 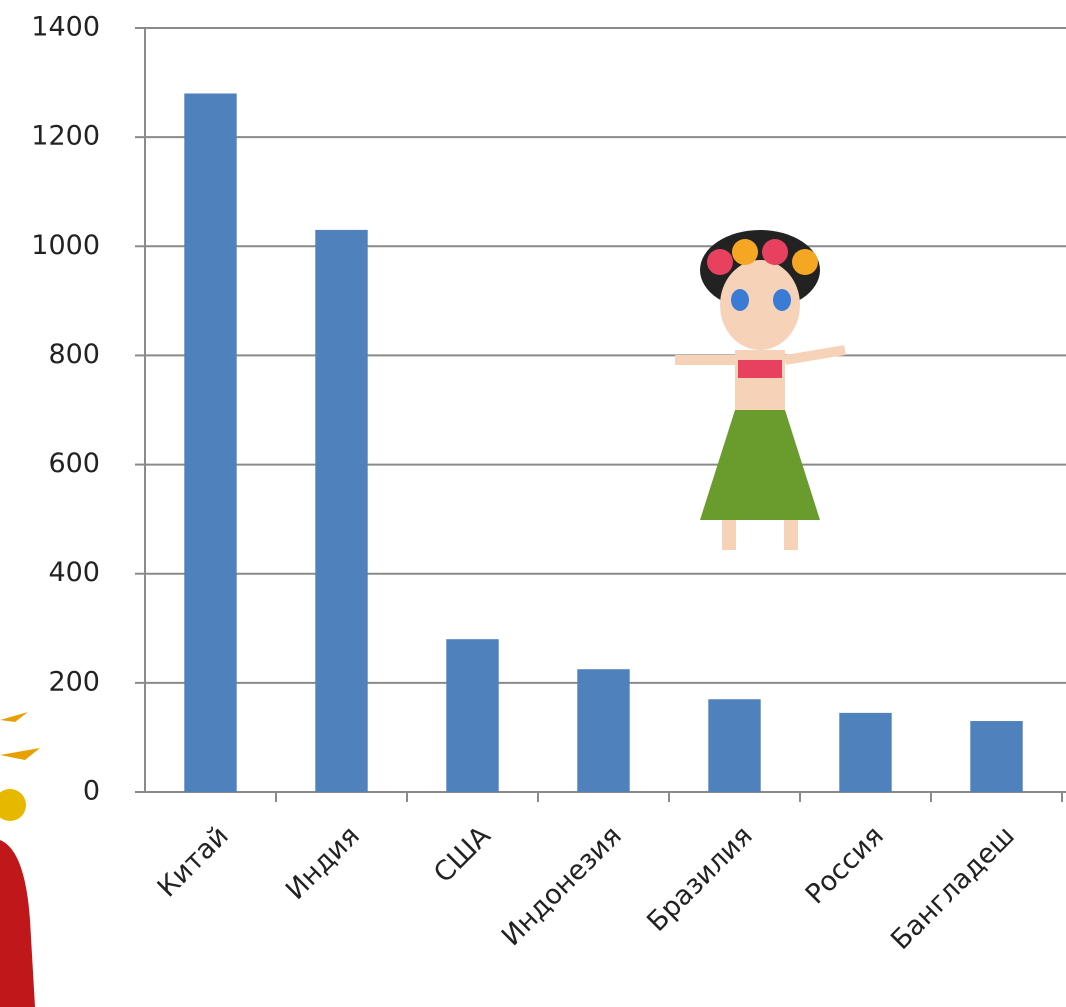 What do you see at coordinates (74, 463) in the screenshot?
I see `y-tick-label: 600` at bounding box center [74, 463].